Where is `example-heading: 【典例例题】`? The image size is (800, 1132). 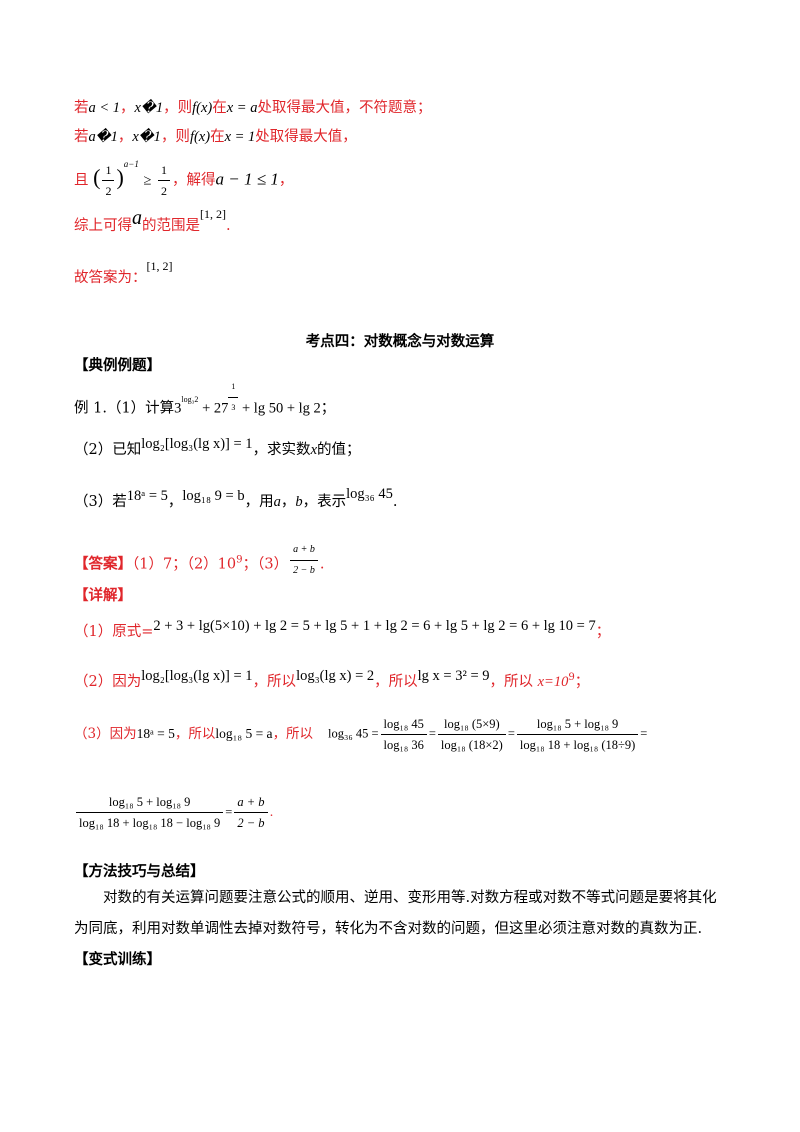 example-heading: 【典例例题】 is located at coordinates (117, 365).